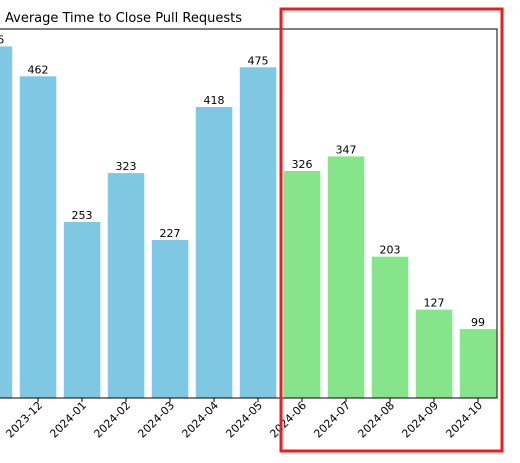 The width and height of the screenshot is (520, 463). I want to click on x-tick-label-2023-12: 2023-12, so click(24, 420).